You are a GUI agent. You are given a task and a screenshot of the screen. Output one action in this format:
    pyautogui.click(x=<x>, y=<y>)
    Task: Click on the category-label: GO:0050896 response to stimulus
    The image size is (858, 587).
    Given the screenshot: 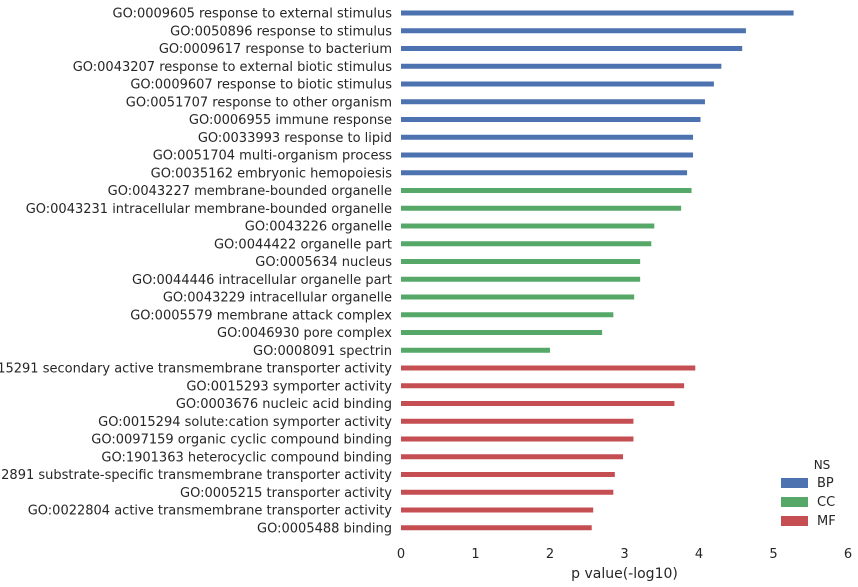 What is the action you would take?
    pyautogui.click(x=281, y=31)
    